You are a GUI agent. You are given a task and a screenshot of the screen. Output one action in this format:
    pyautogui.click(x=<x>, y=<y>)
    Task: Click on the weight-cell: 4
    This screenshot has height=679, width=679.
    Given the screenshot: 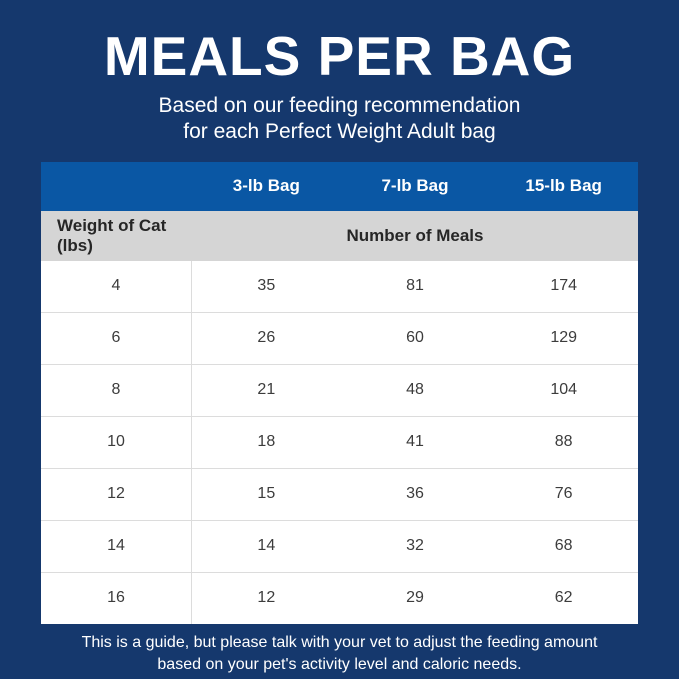 What is the action you would take?
    pyautogui.click(x=116, y=286)
    